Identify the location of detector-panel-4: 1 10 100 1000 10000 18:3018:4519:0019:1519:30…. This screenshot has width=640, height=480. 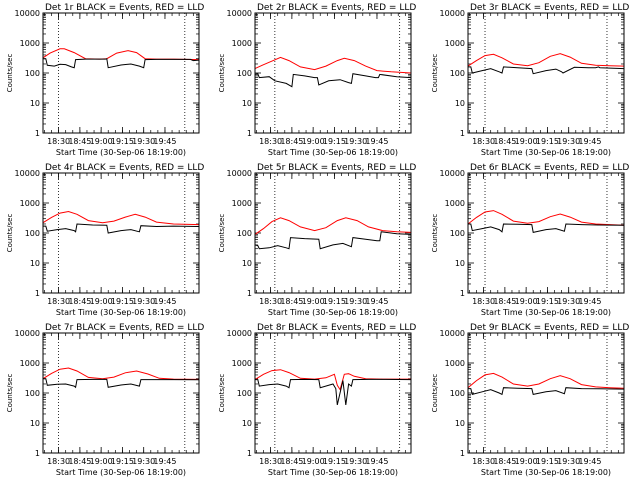
(105, 240).